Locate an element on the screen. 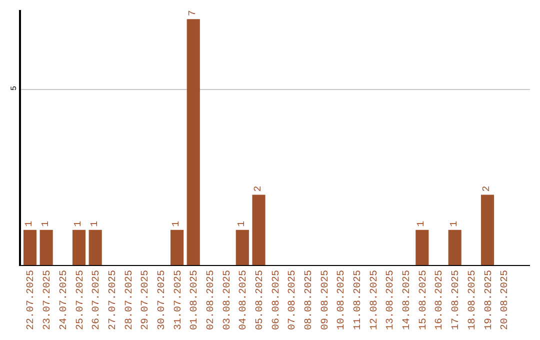 Image resolution: width=540 pixels, height=340 pixels. x-tick-label: 26.07.2025 is located at coordinates (97, 300).